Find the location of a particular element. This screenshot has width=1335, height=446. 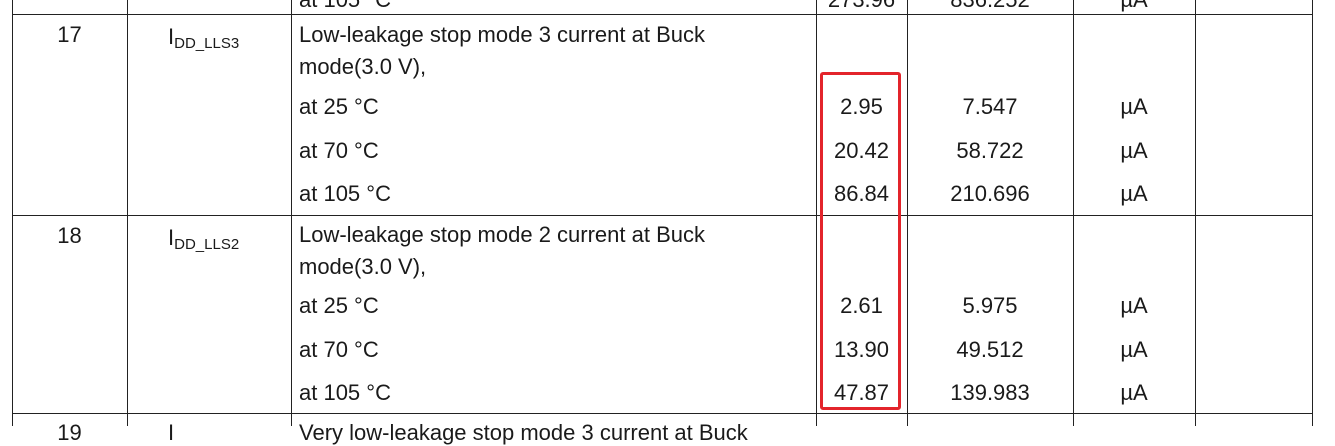

top-param: at 105 °C is located at coordinates (345, 6).